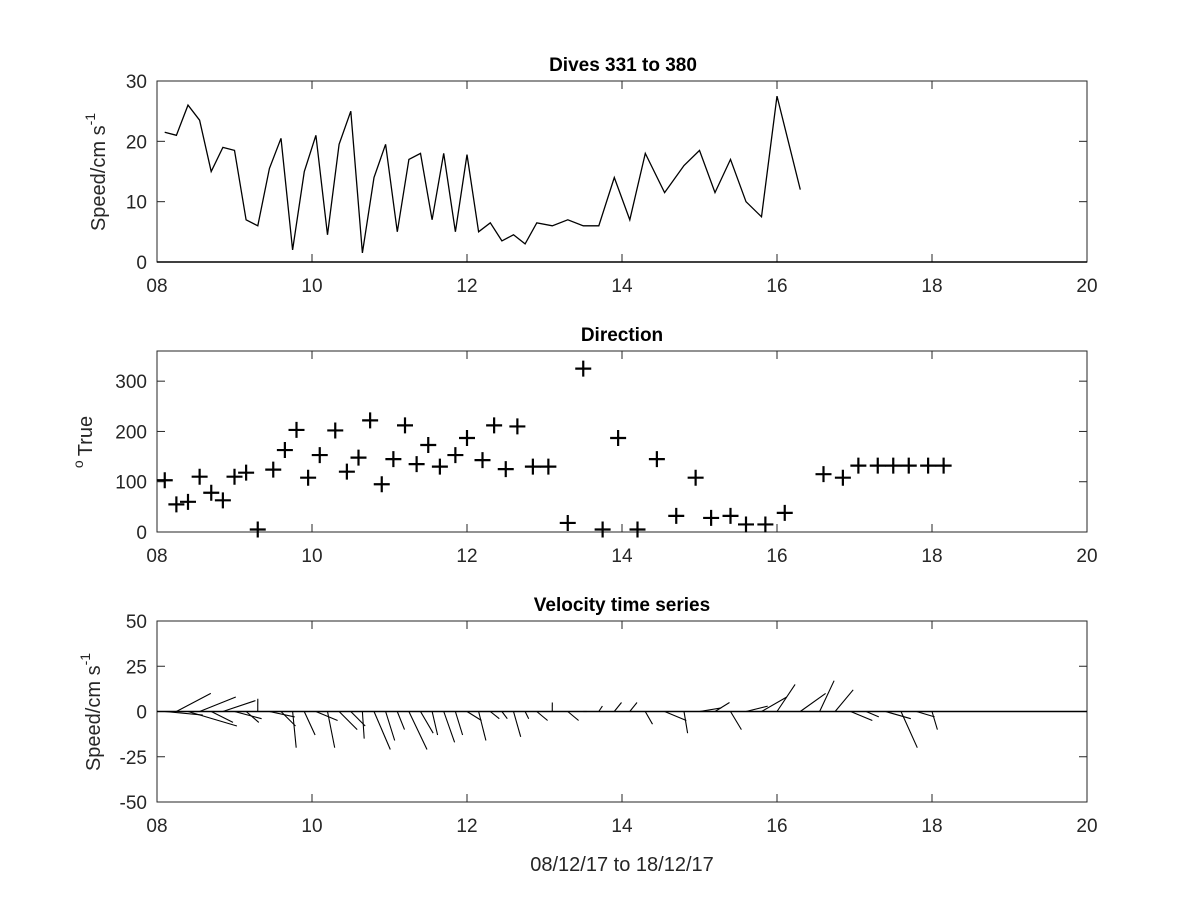 Image resolution: width=1200 pixels, height=900 pixels. Describe the element at coordinates (90, 119) in the screenshot. I see `speed-y-axis-label-superscript: -1` at that location.